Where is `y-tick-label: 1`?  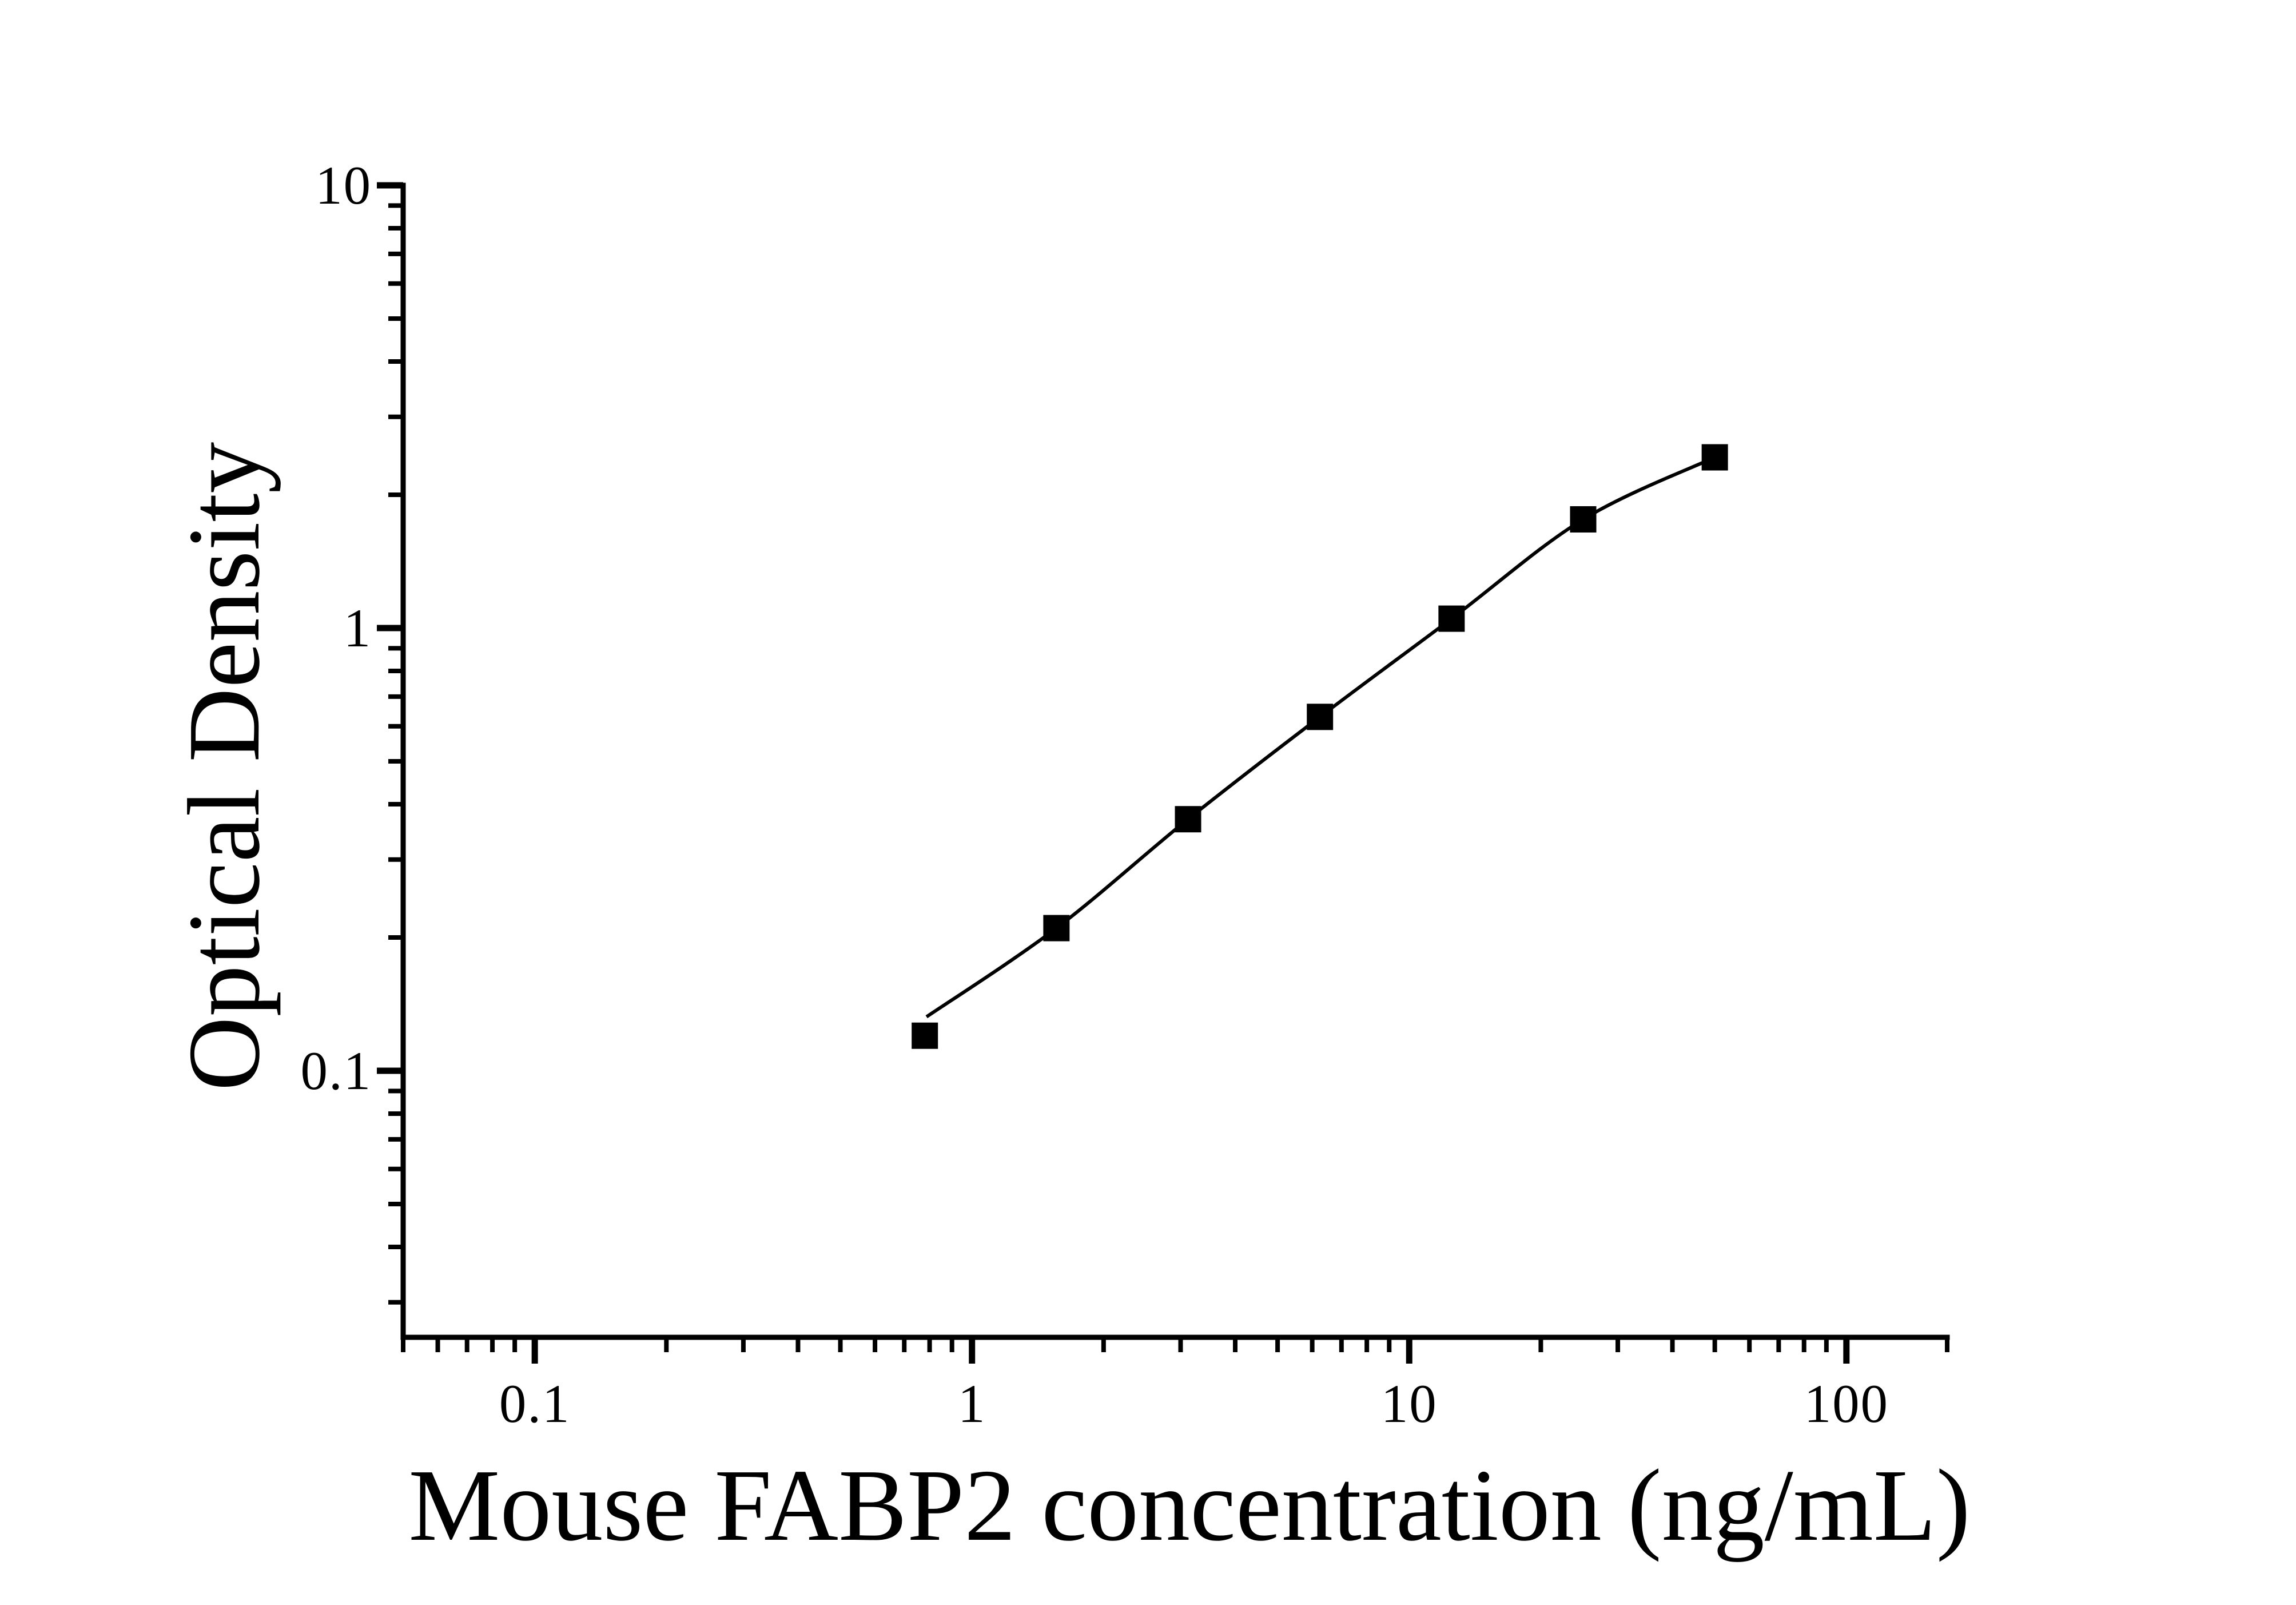
y-tick-label: 1 is located at coordinates (358, 628).